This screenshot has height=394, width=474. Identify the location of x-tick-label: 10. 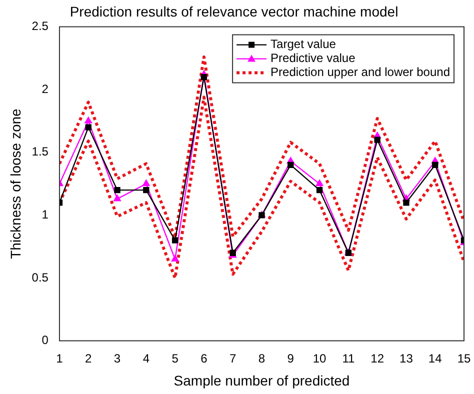
(319, 358).